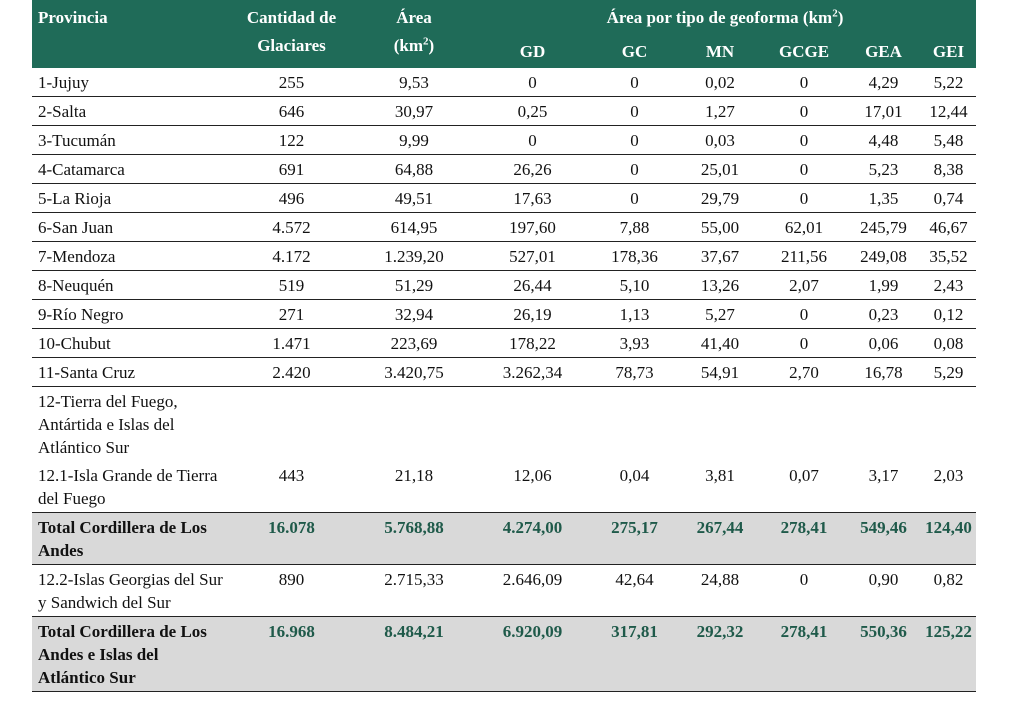 The image size is (1024, 720). What do you see at coordinates (949, 140) in the screenshot?
I see `cell-gei: 5,48` at bounding box center [949, 140].